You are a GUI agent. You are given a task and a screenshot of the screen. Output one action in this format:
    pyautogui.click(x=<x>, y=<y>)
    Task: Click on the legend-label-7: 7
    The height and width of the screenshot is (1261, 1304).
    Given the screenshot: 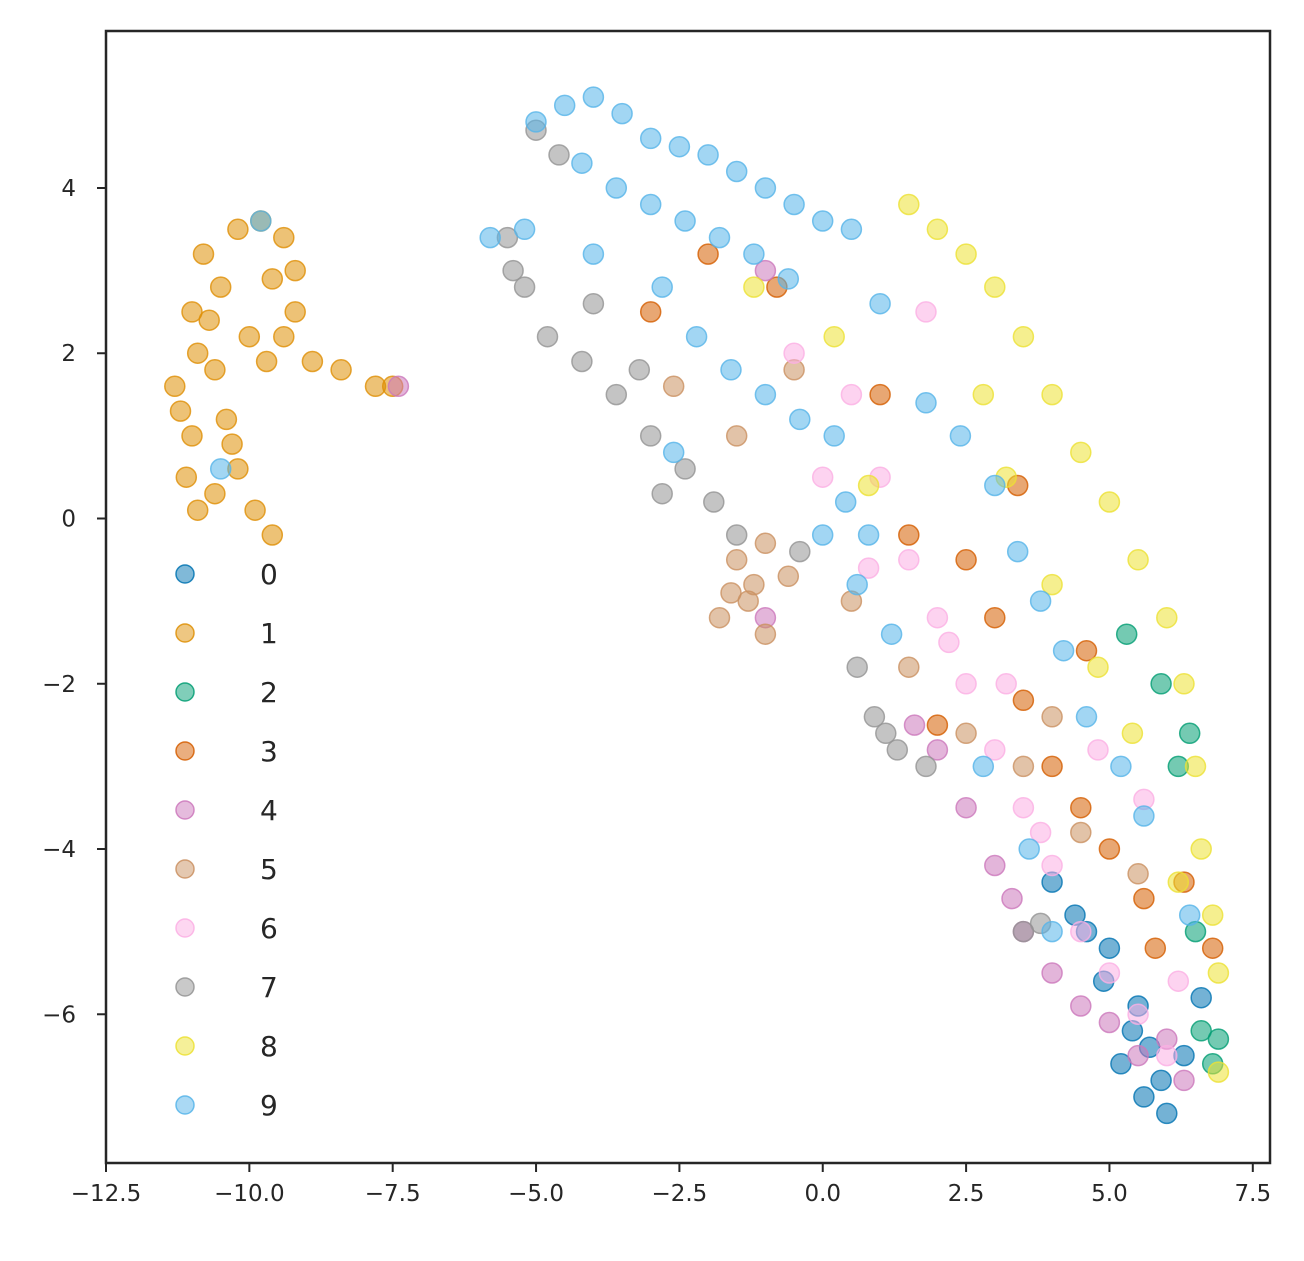 What is the action you would take?
    pyautogui.click(x=269, y=987)
    